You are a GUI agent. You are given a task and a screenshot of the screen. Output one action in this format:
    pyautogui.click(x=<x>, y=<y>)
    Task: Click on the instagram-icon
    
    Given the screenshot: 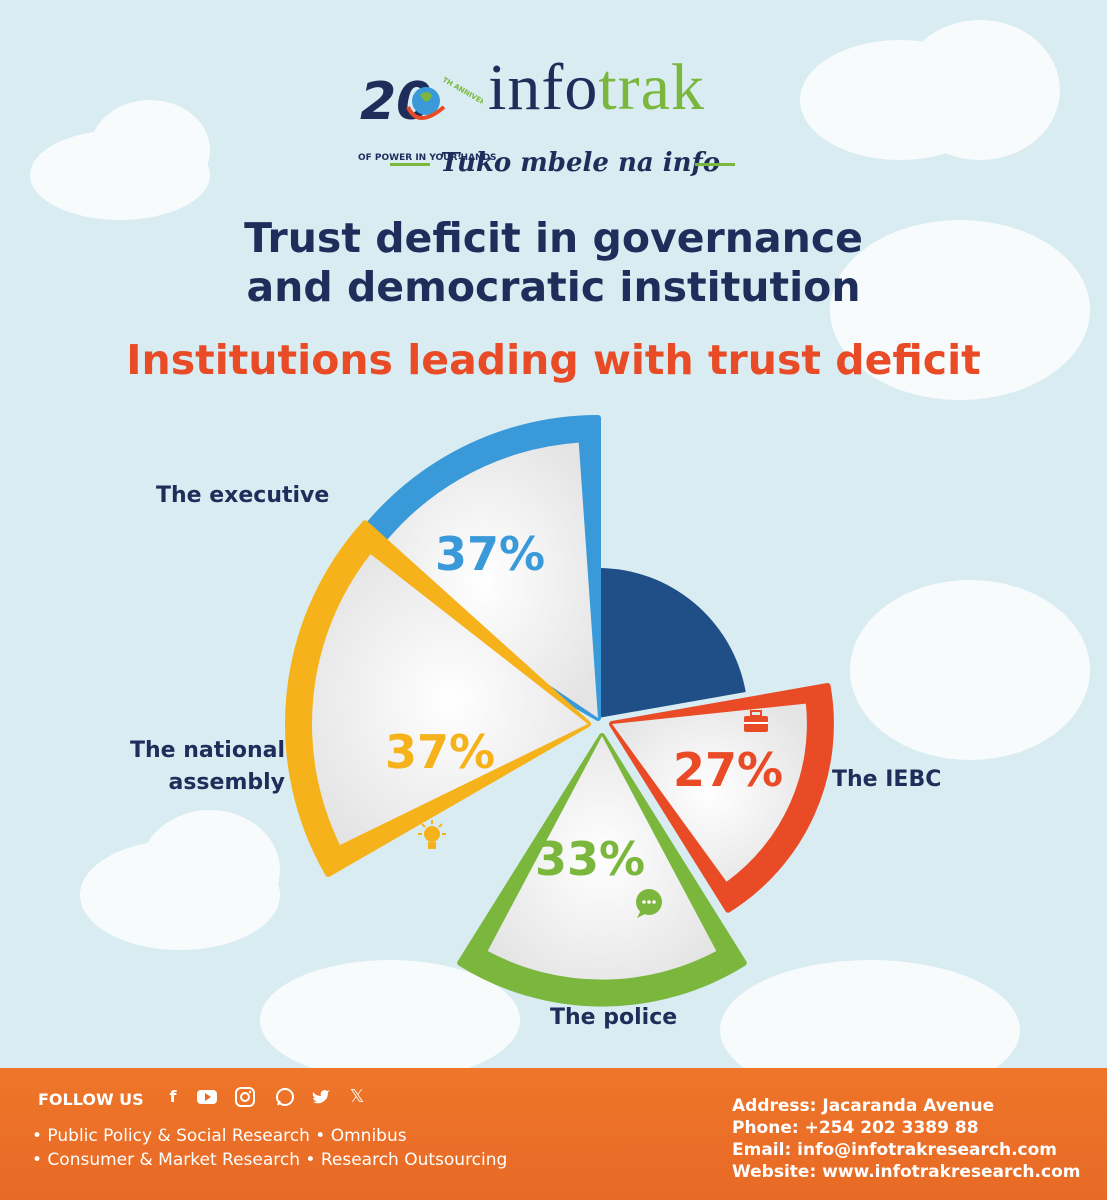 What is the action you would take?
    pyautogui.click(x=245, y=1097)
    